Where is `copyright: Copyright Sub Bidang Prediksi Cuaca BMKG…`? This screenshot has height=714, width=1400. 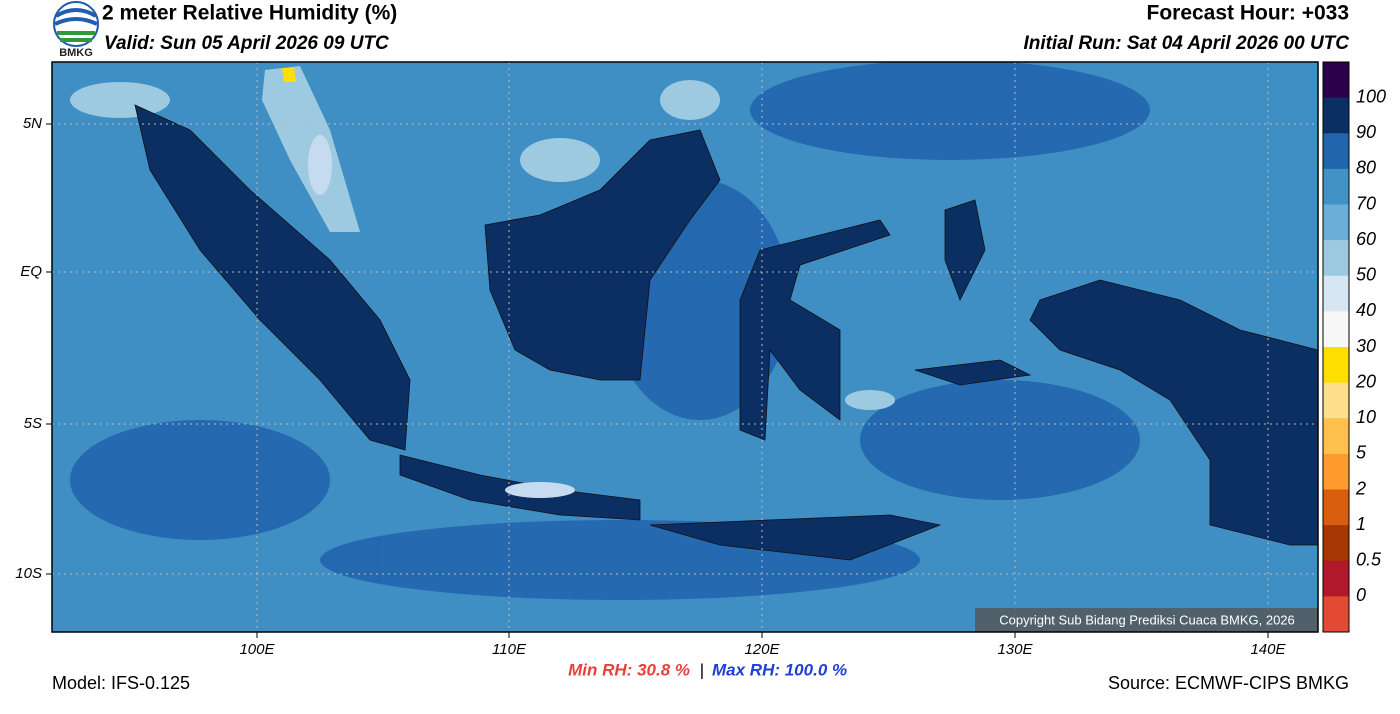 copyright: Copyright Sub Bidang Prediksi Cuaca BMKG… is located at coordinates (1147, 619).